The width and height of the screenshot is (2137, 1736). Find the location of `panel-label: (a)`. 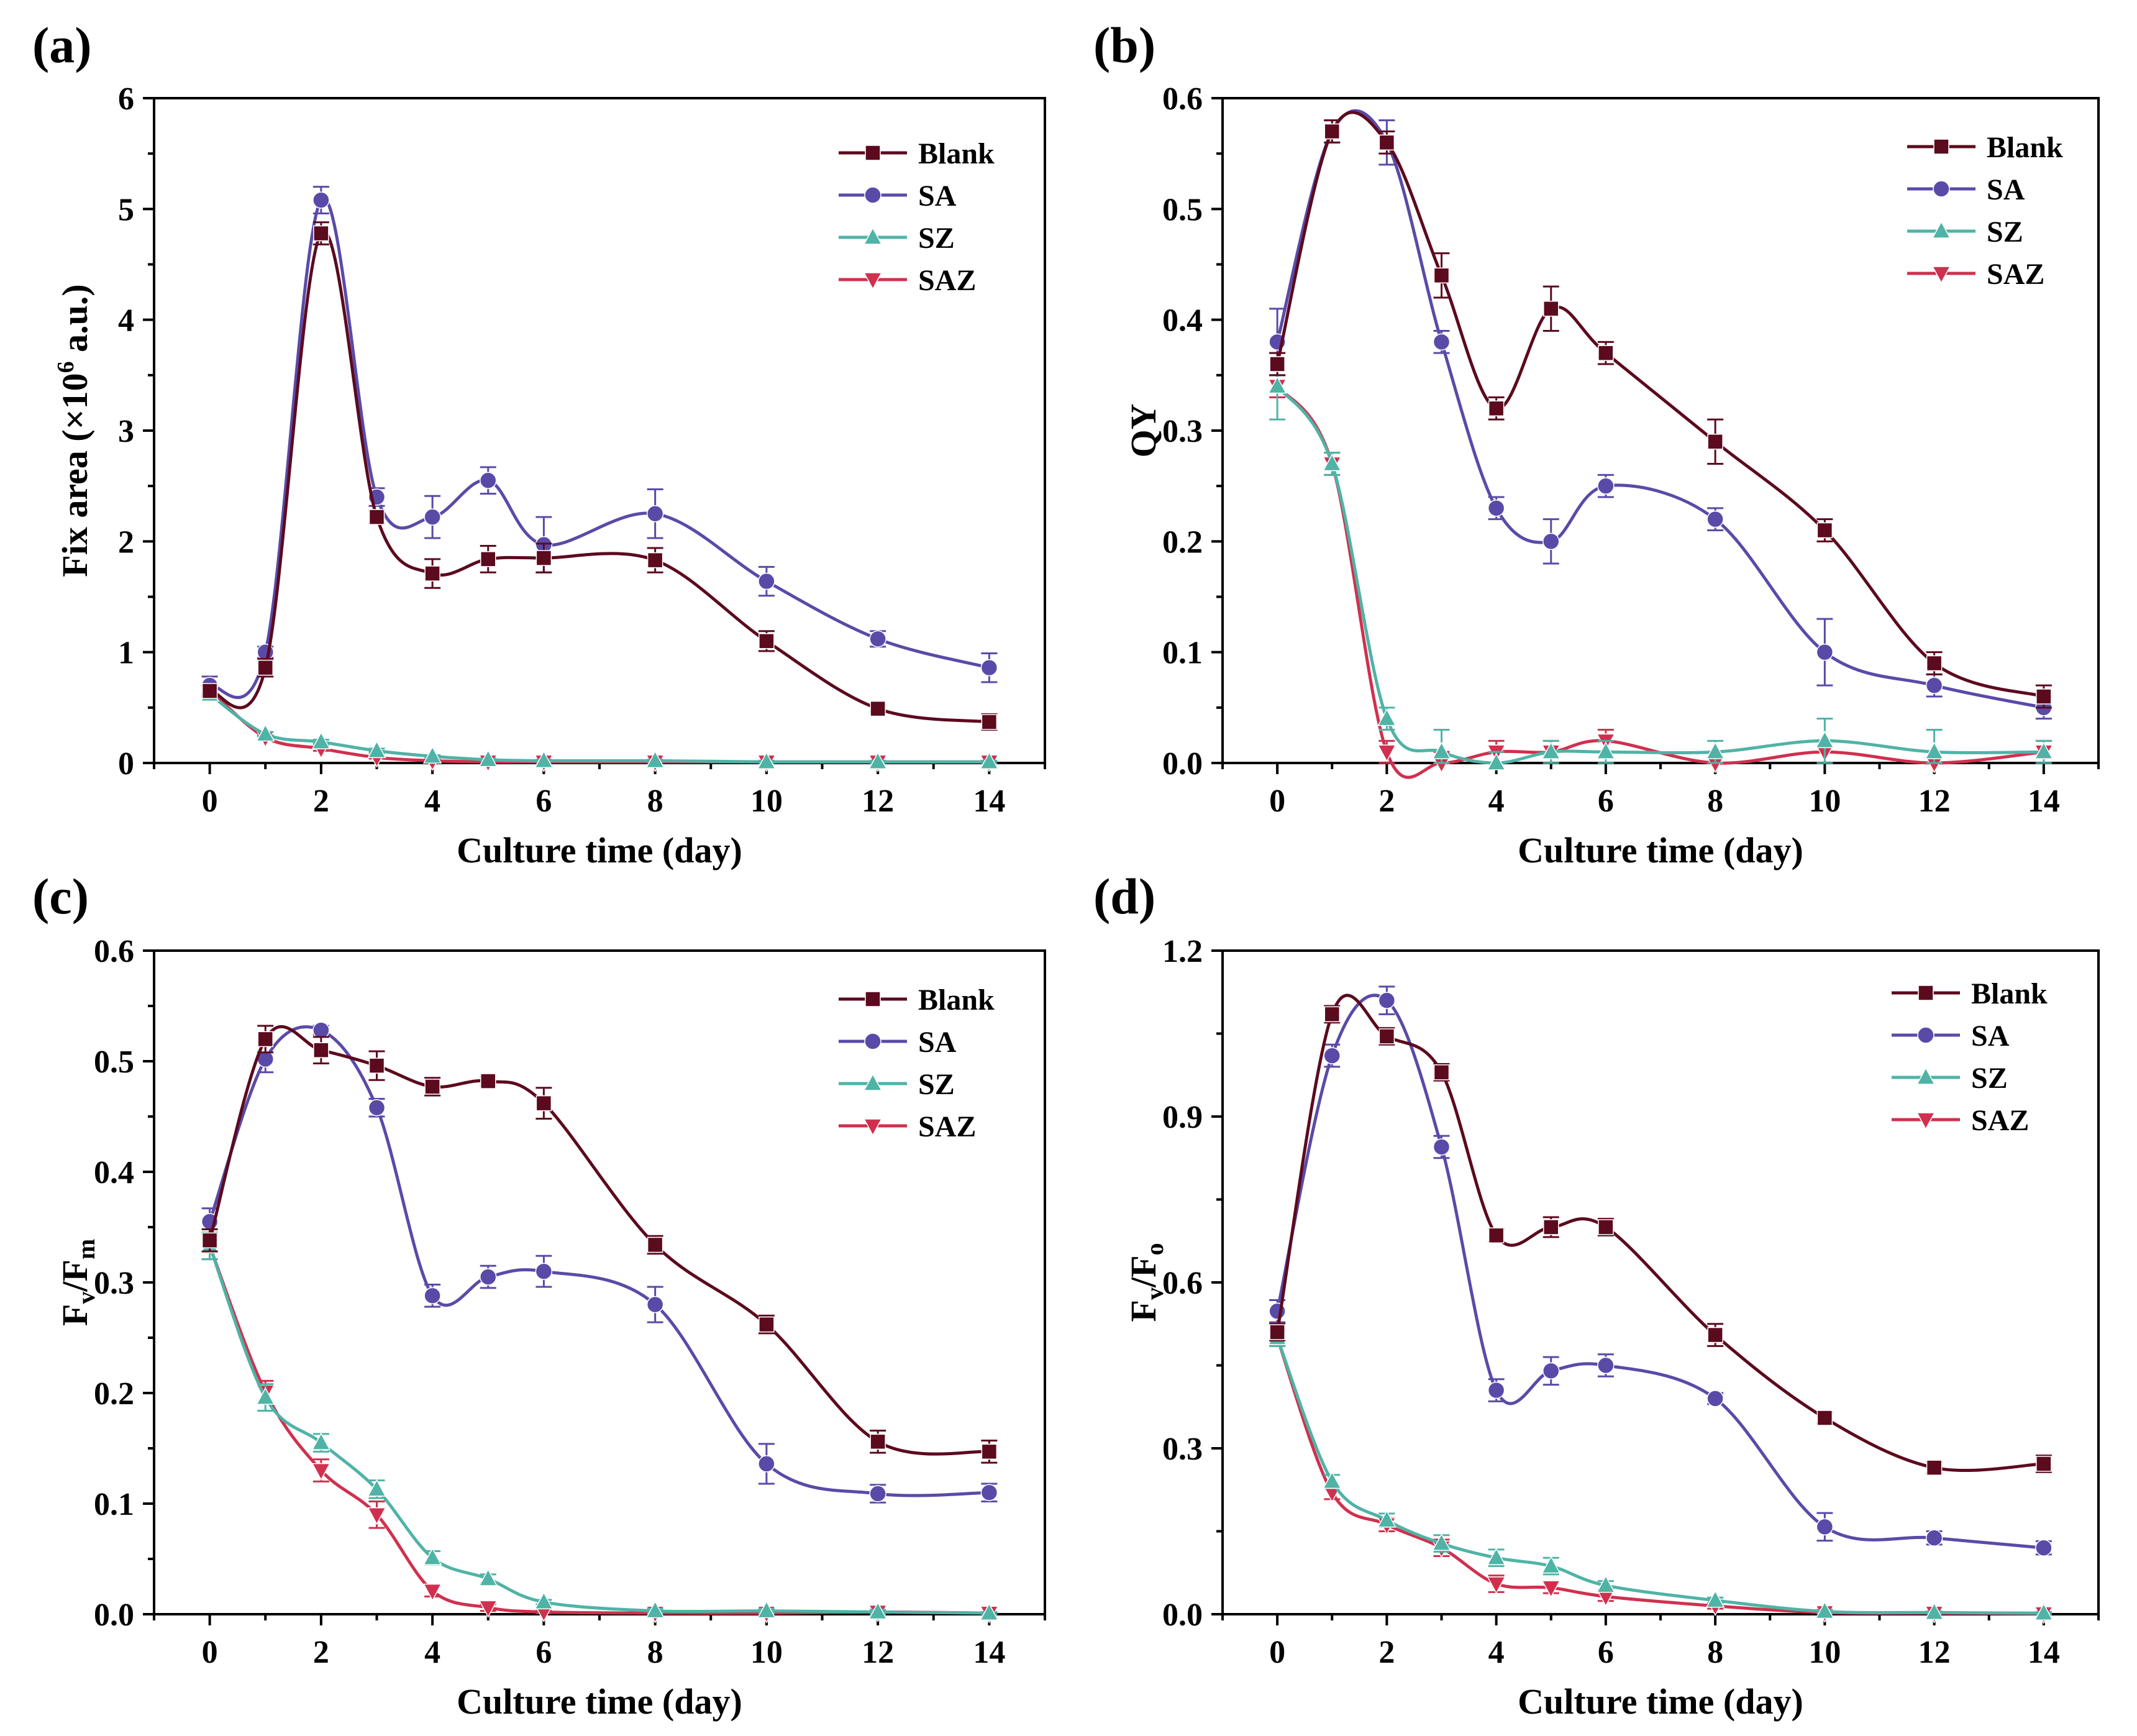

panel-label: (a) is located at coordinates (62, 45).